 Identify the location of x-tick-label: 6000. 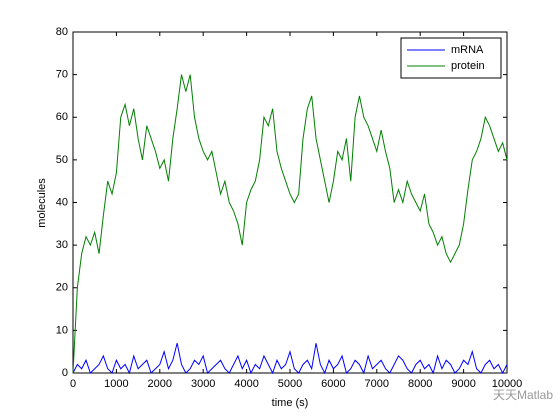
(333, 384).